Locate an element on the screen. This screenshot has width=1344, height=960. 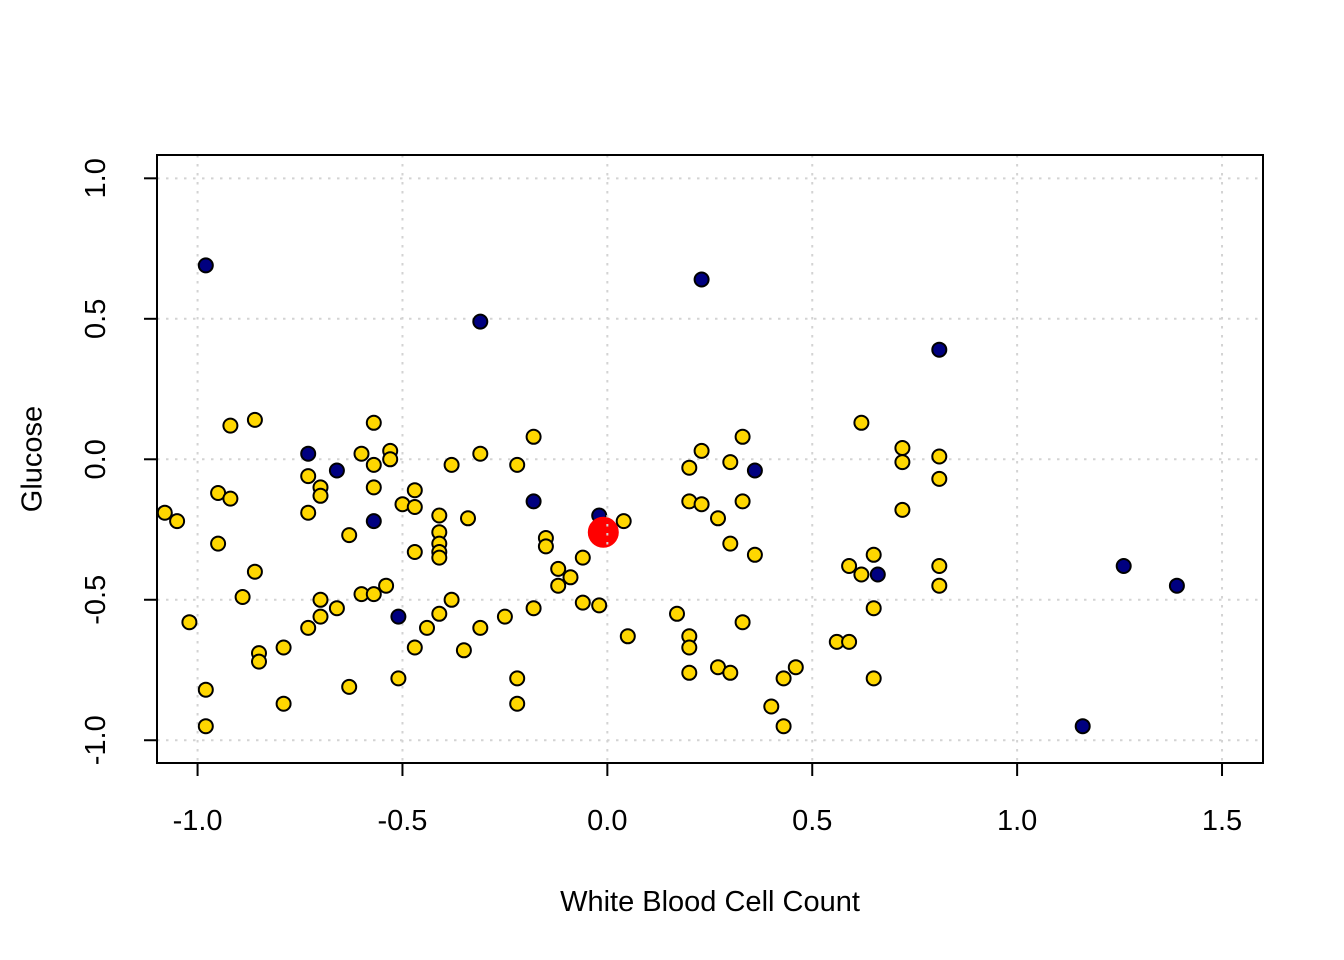
y-tick-label: -0.5 is located at coordinates (96, 600).